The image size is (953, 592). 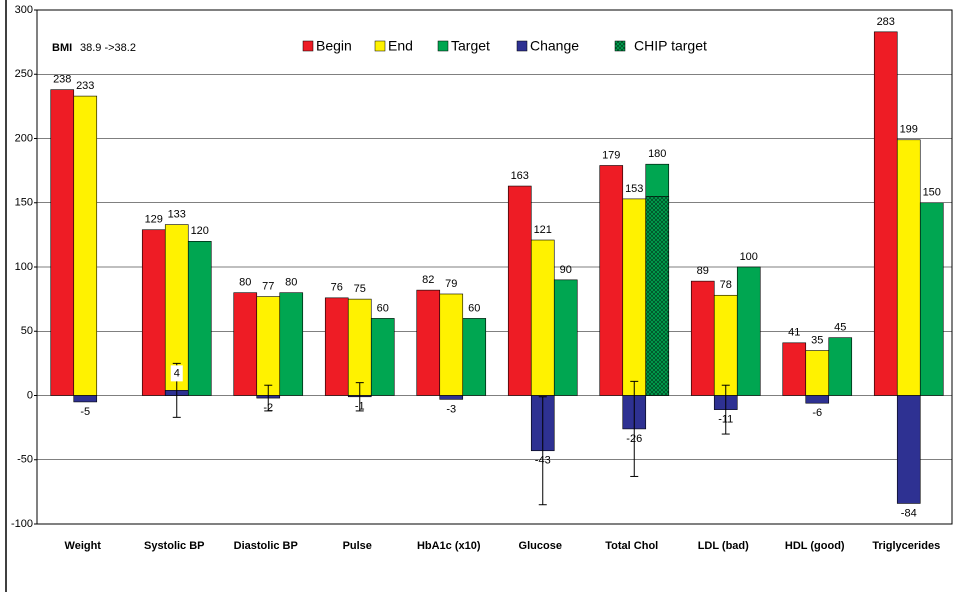 What do you see at coordinates (611, 155) in the screenshot?
I see `data-label: 179` at bounding box center [611, 155].